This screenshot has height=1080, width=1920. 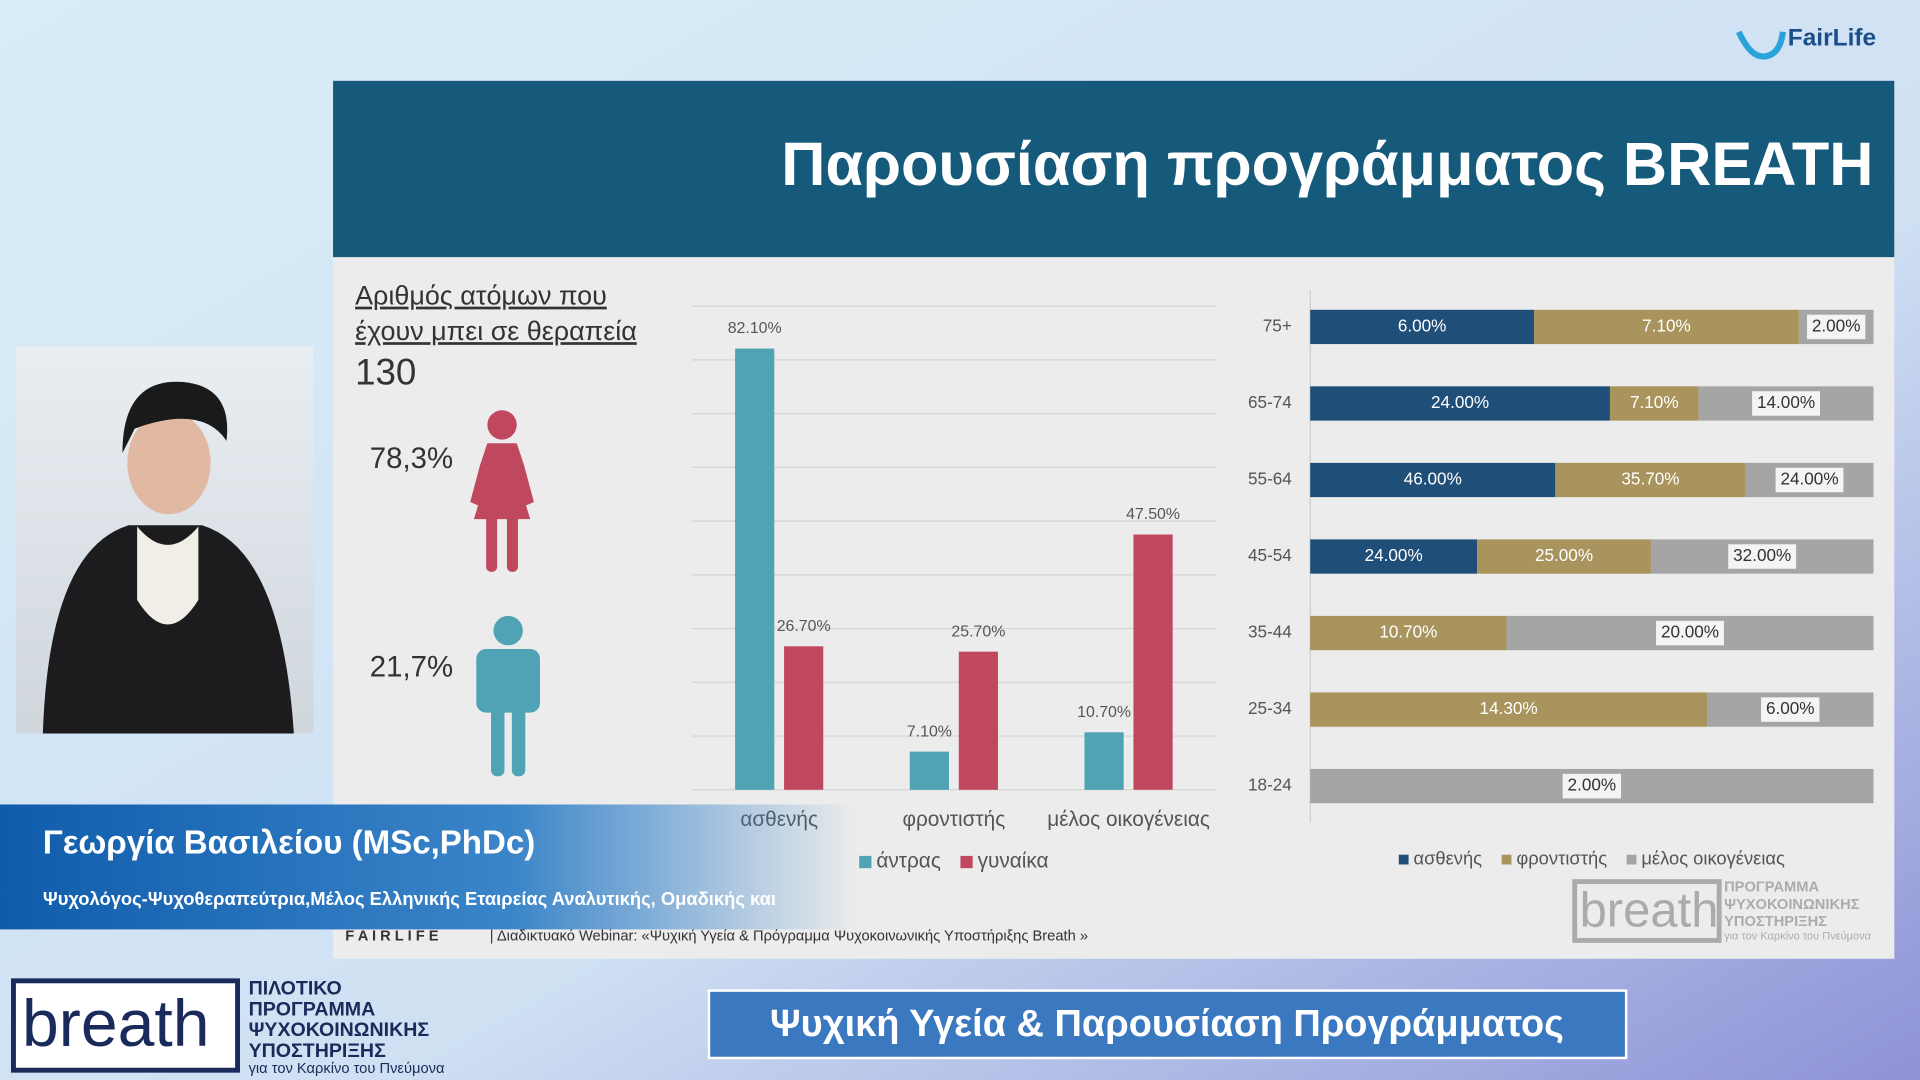 I want to click on legend-label: άντρας, so click(x=908, y=861).